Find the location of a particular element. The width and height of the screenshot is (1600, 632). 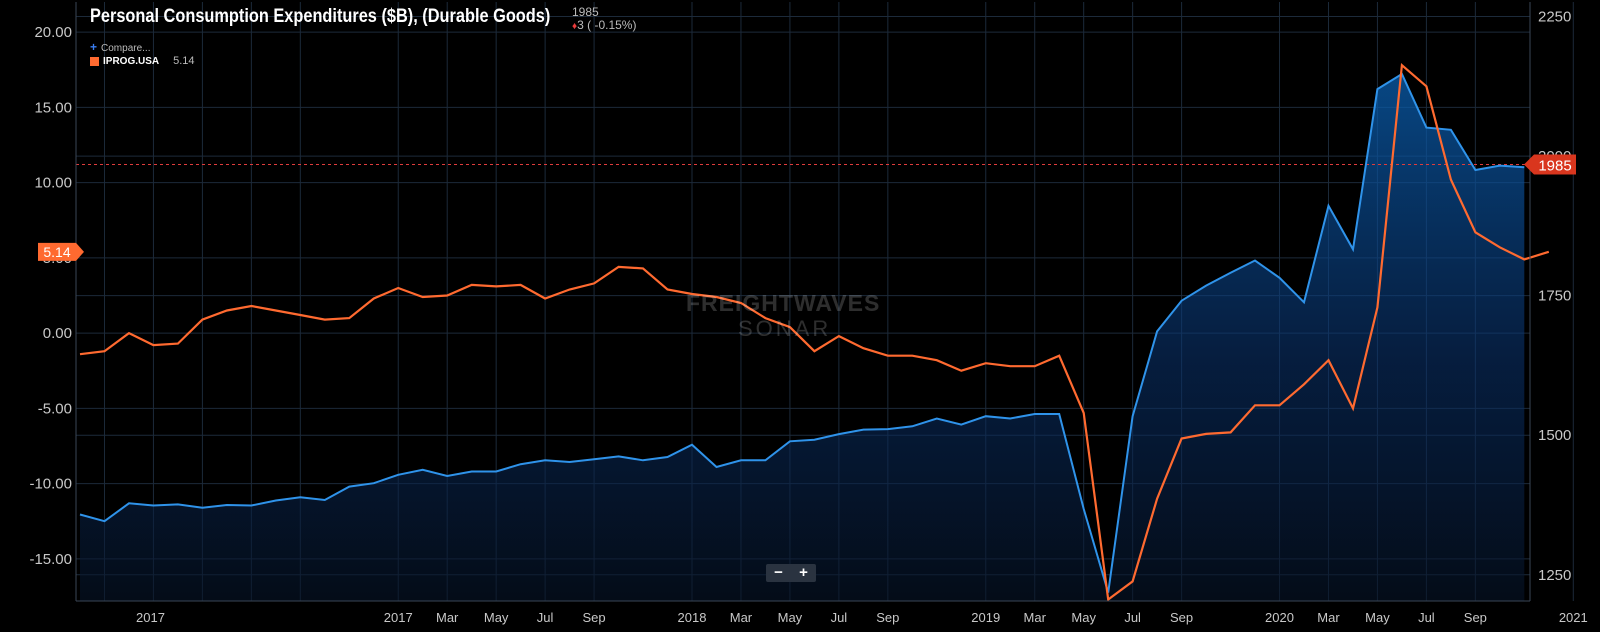

legend-item-iprog: IPROG.USA 5.14 is located at coordinates (142, 61).